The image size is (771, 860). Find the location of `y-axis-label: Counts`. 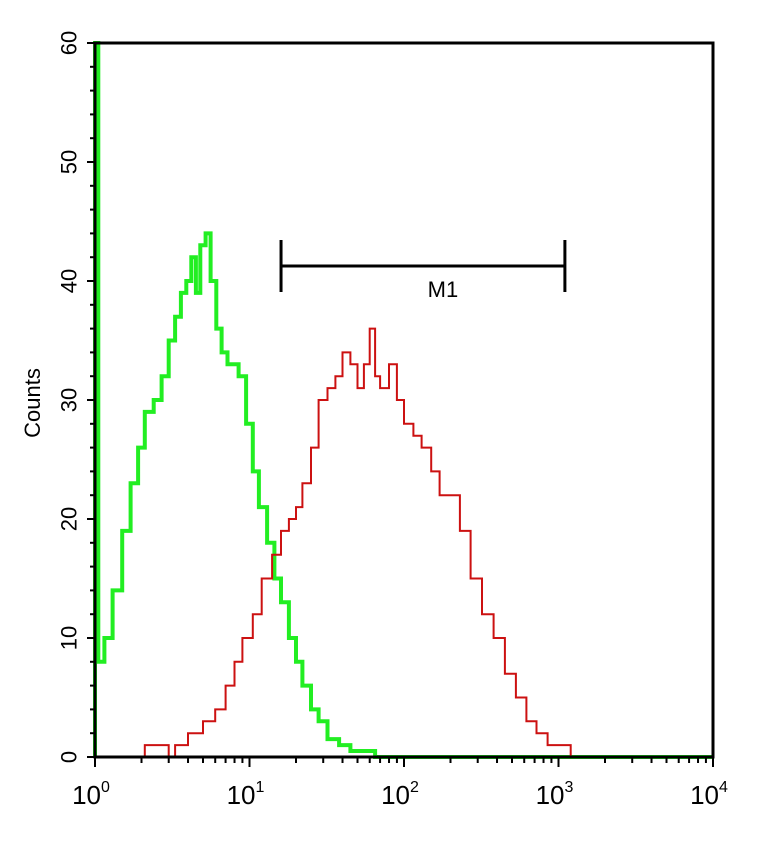

y-axis-label: Counts is located at coordinates (32, 403).